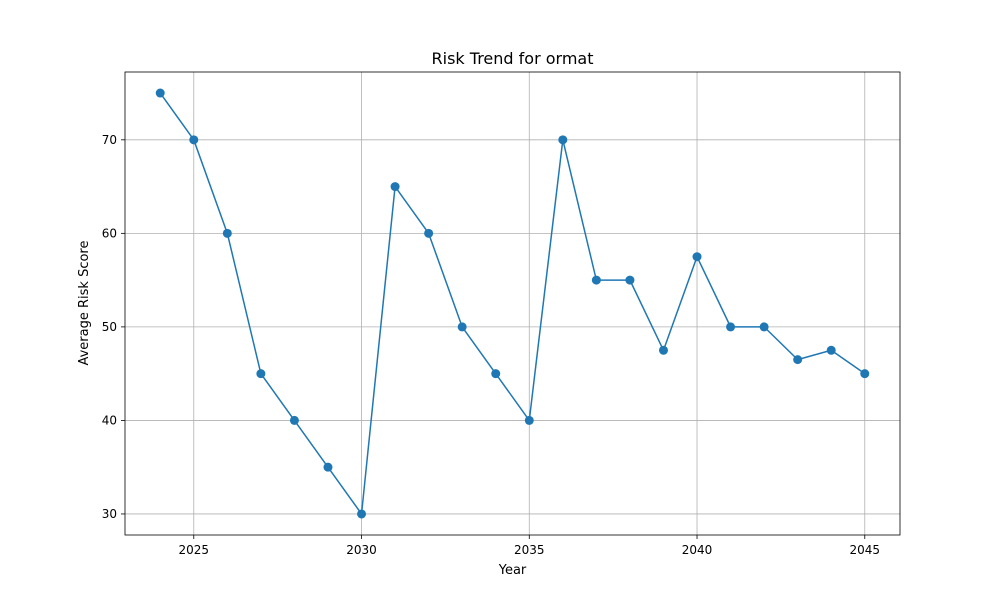 This screenshot has width=1000, height=600. I want to click on x-tick-label: 2045, so click(864, 550).